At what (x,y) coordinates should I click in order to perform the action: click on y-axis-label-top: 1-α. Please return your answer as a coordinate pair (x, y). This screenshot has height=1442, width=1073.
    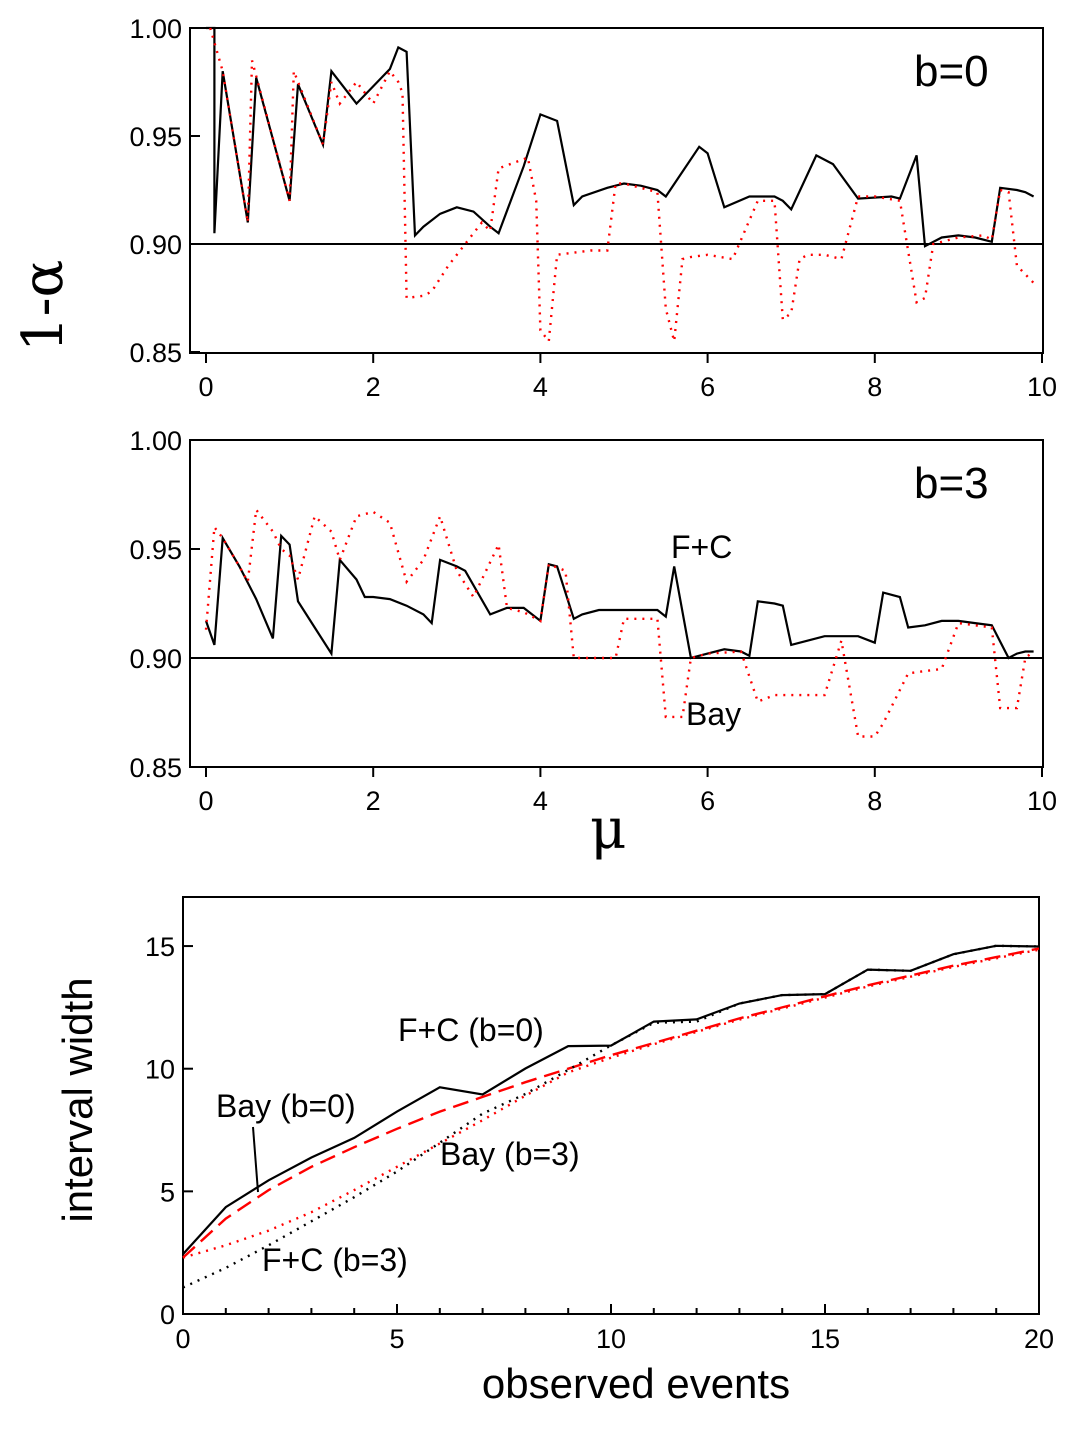
    Looking at the image, I should click on (43, 306).